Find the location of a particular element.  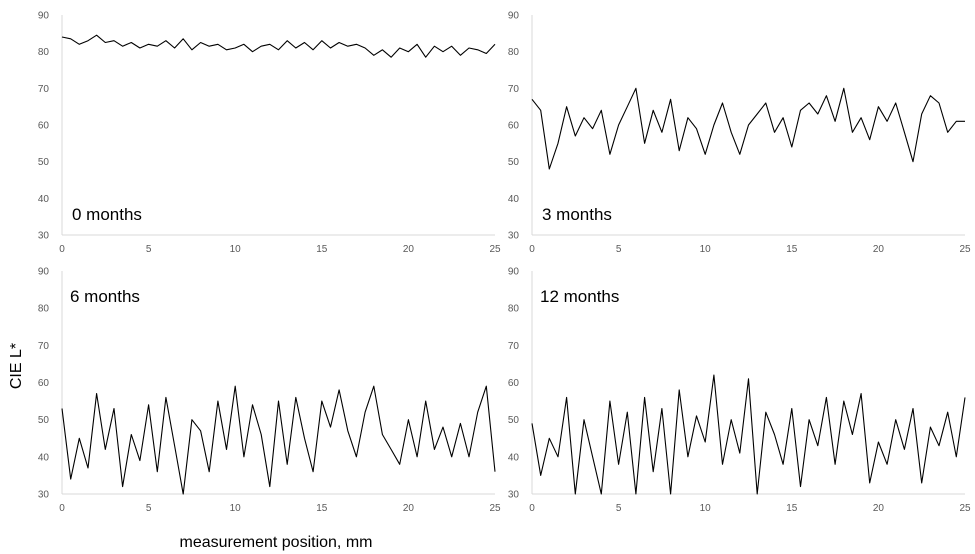

panel-label: 0 months is located at coordinates (107, 214).